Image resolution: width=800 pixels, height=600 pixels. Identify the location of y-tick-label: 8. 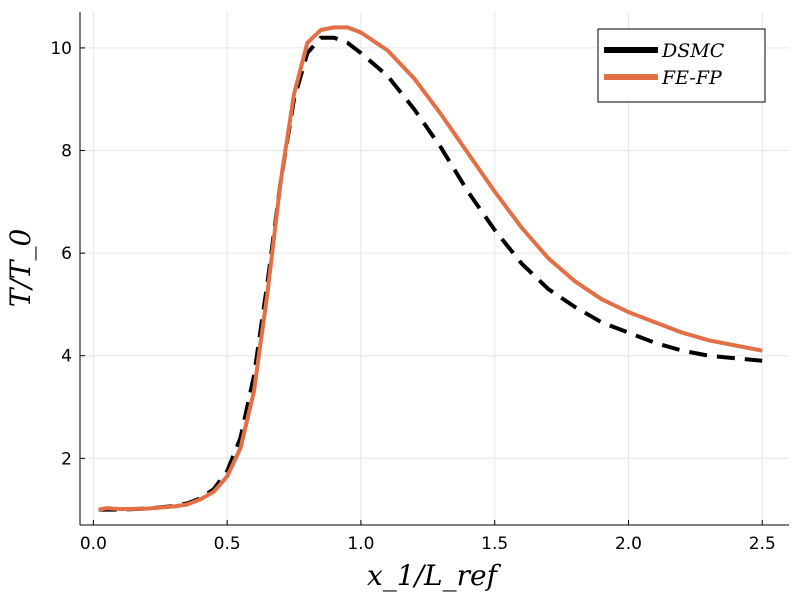
(66, 152).